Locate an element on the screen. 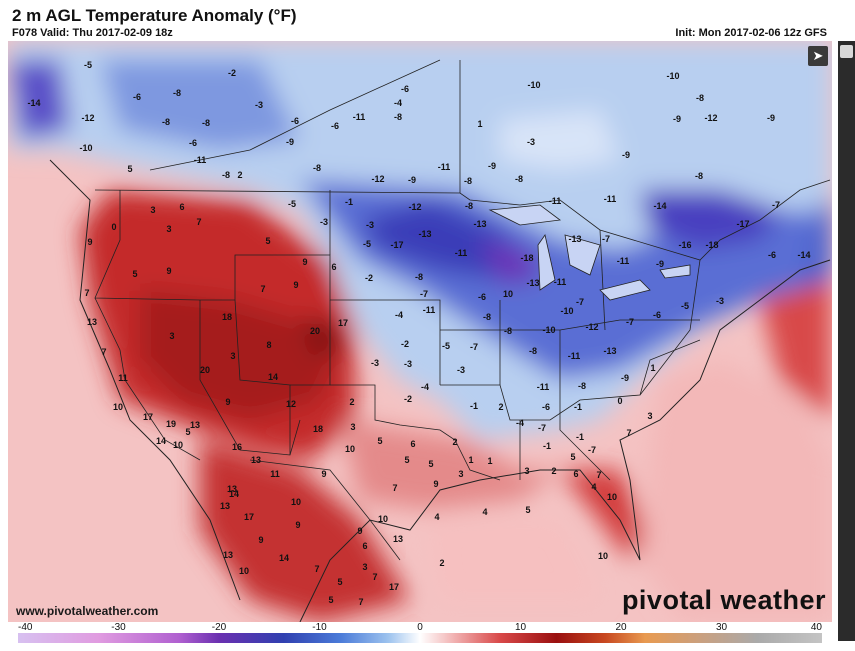 This screenshot has width=855, height=651. legend-colorbar is located at coordinates (420, 638).